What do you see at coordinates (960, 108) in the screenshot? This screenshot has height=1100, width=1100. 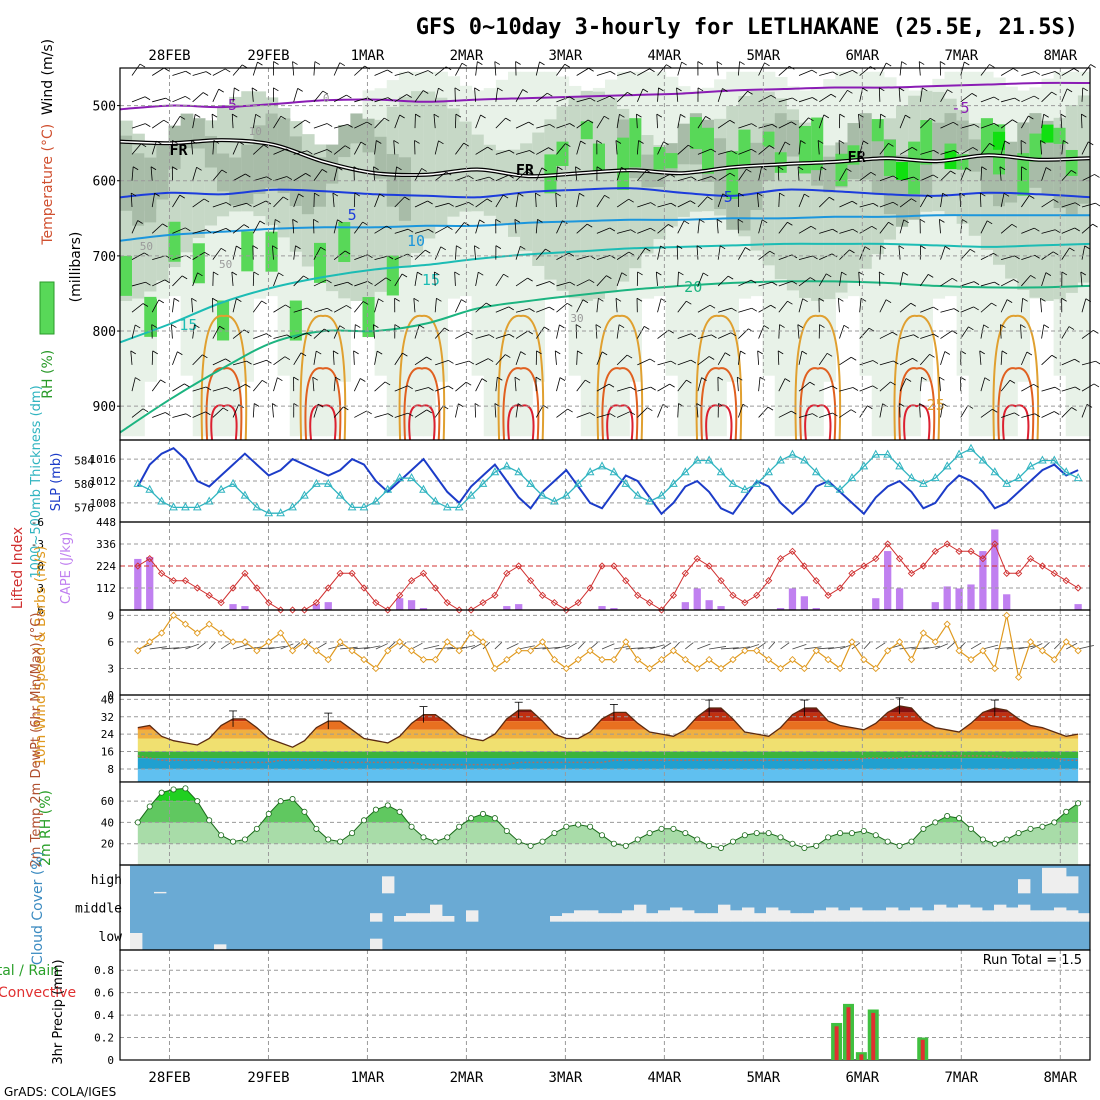 I see `contour-label: -5` at bounding box center [960, 108].